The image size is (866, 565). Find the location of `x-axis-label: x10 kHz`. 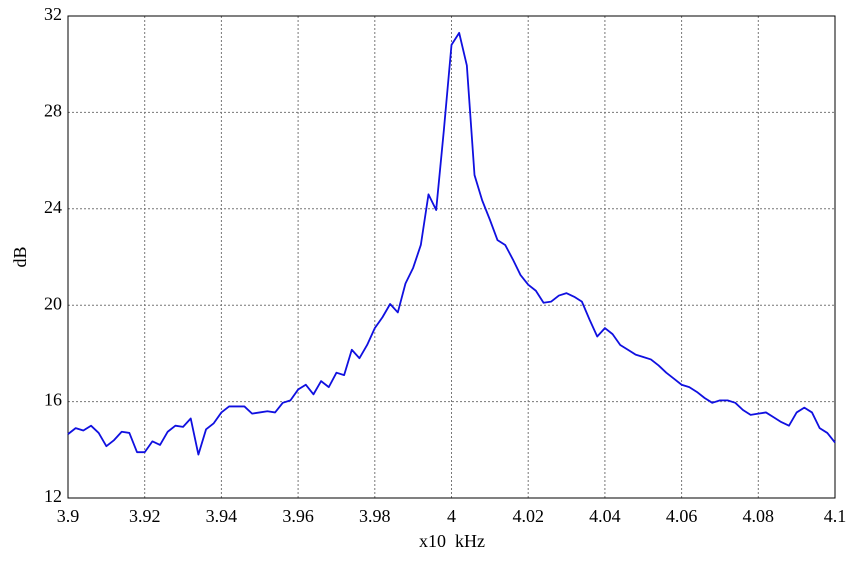

x-axis-label: x10 kHz is located at coordinates (452, 541).